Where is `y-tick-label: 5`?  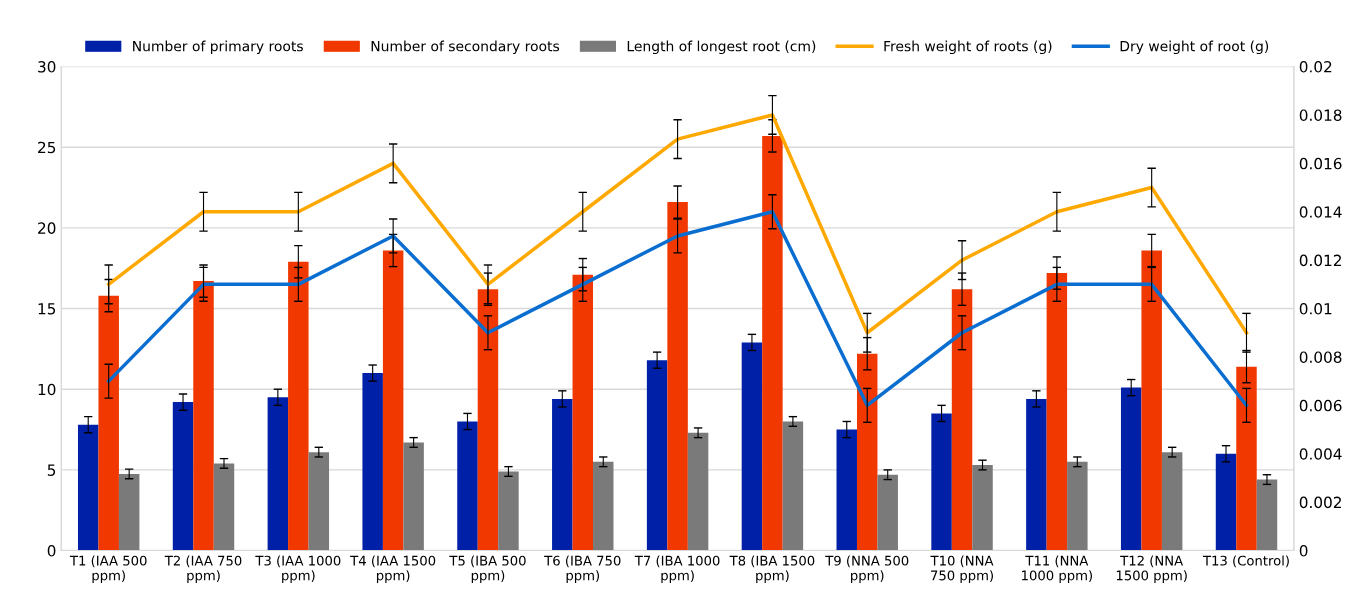 y-tick-label: 5 is located at coordinates (51, 470).